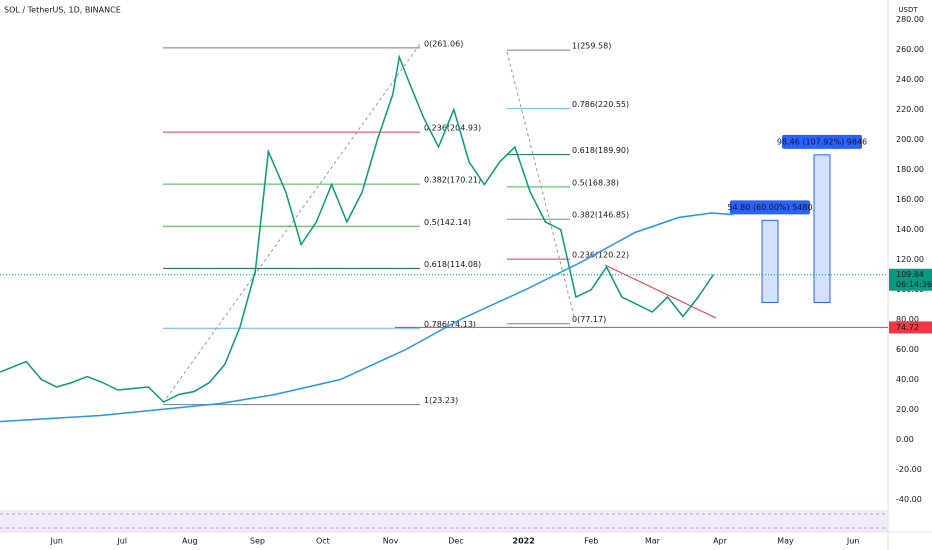 The image size is (932, 550). What do you see at coordinates (600, 150) in the screenshot?
I see `fib-label: 0.618(189.90)` at bounding box center [600, 150].